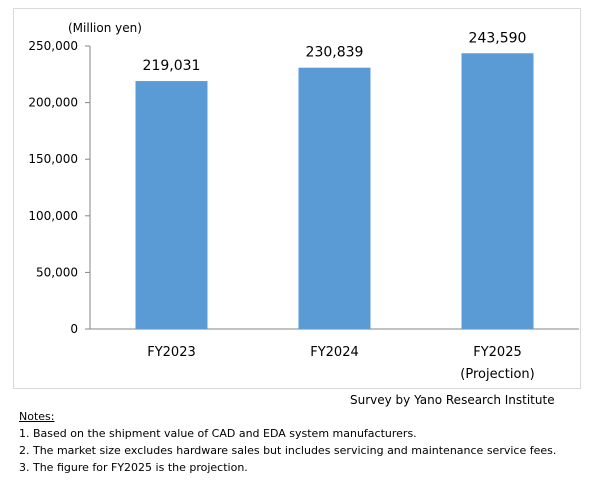  Describe the element at coordinates (334, 198) in the screenshot. I see `bar-fy2024` at that location.